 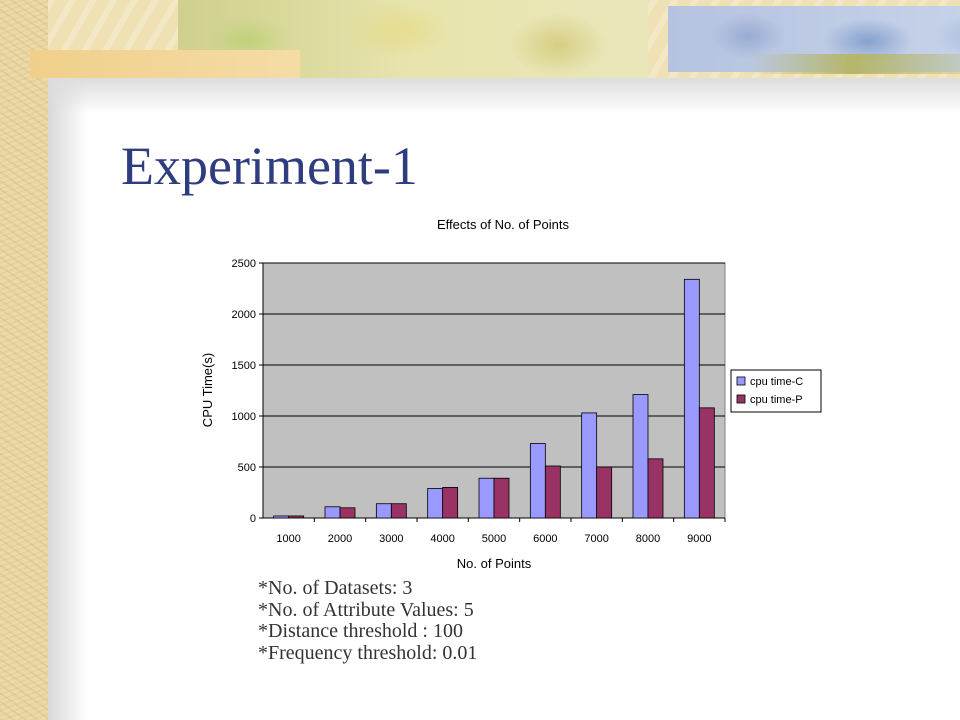 What do you see at coordinates (545, 539) in the screenshot?
I see `x-tick-label: 6000` at bounding box center [545, 539].